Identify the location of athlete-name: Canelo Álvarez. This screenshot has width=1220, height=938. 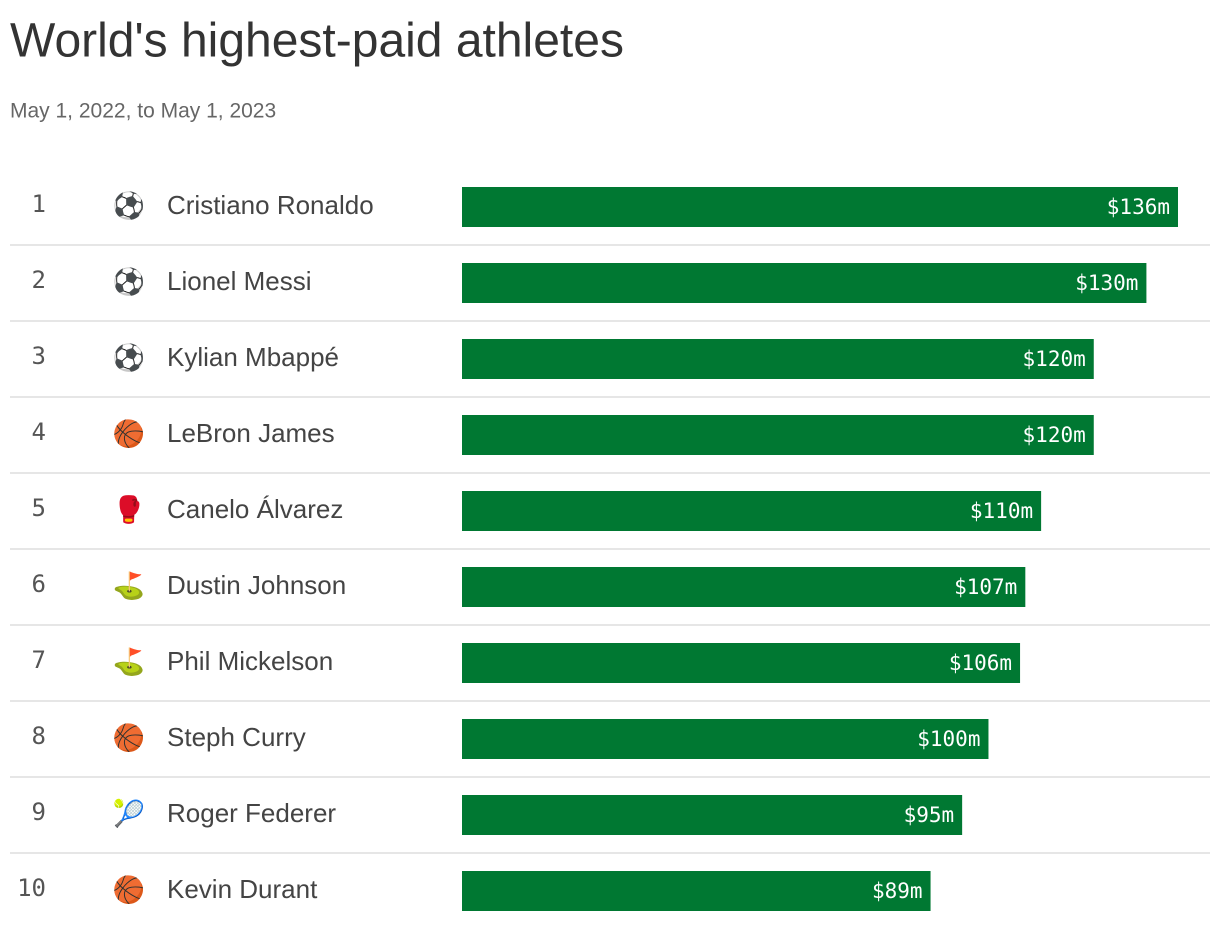
(255, 509).